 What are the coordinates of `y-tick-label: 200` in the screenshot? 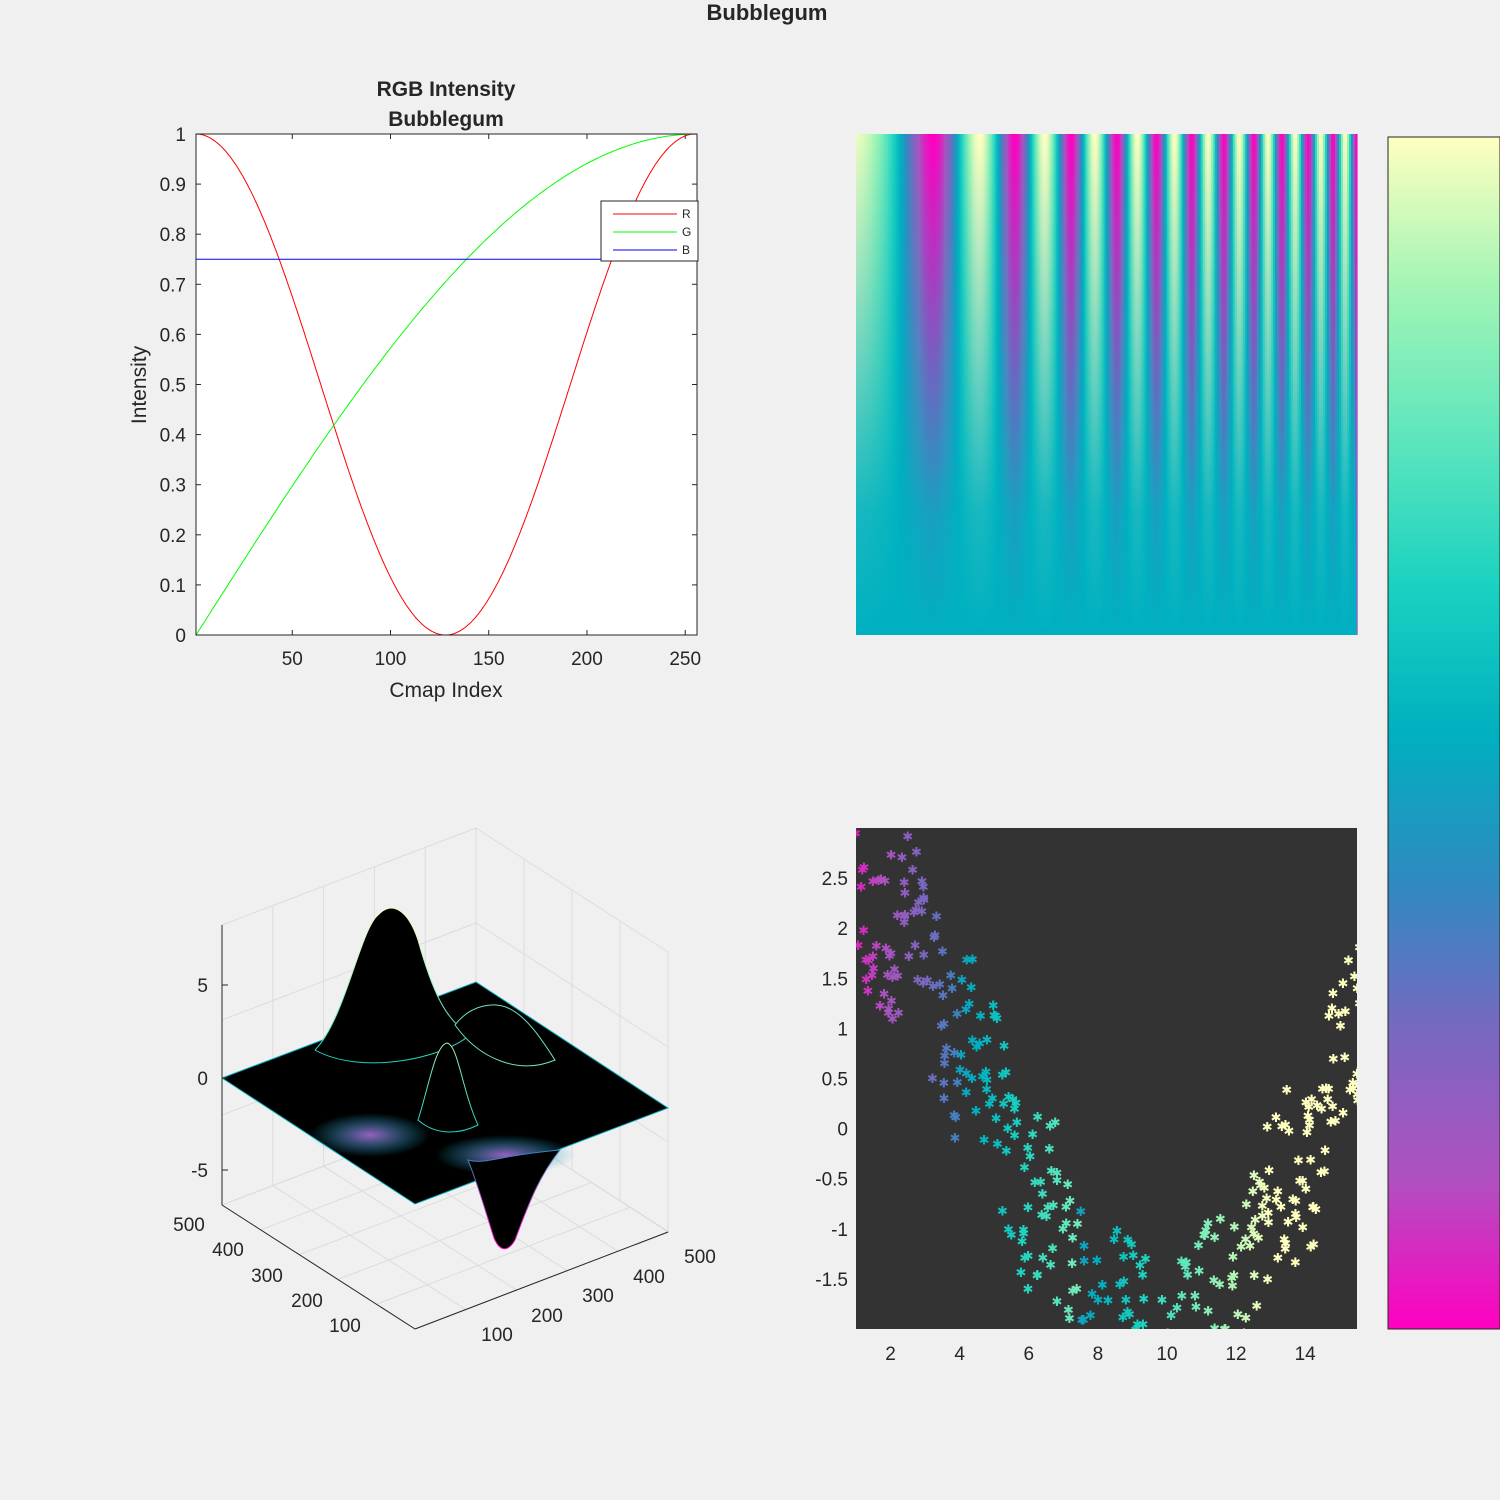 It's located at (307, 1301).